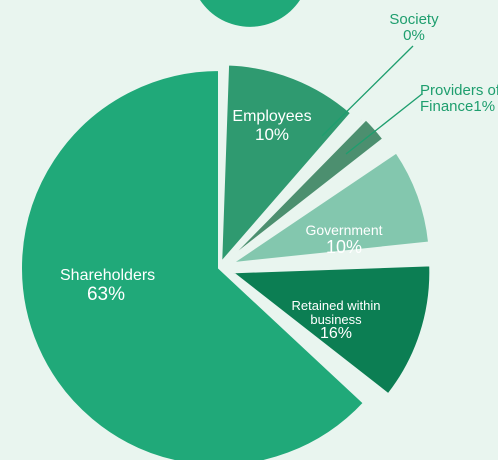  Describe the element at coordinates (294, 189) in the screenshot. I see `pie-slice-society` at that location.